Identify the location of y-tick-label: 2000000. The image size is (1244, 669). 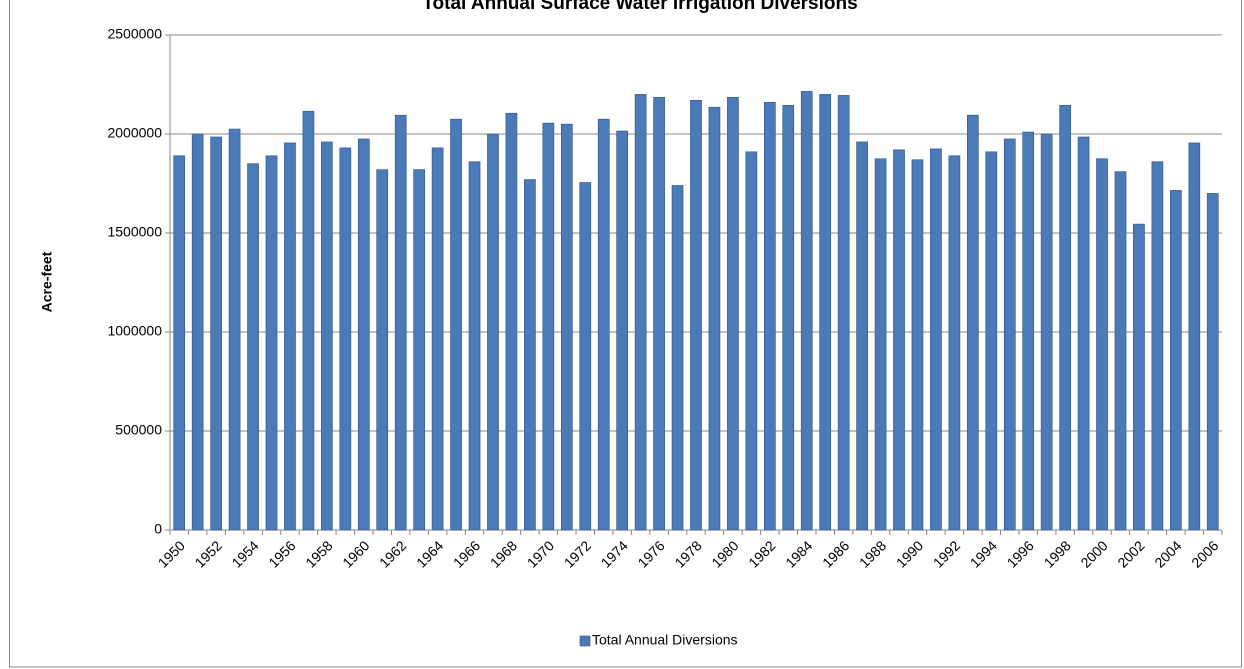
(134, 133).